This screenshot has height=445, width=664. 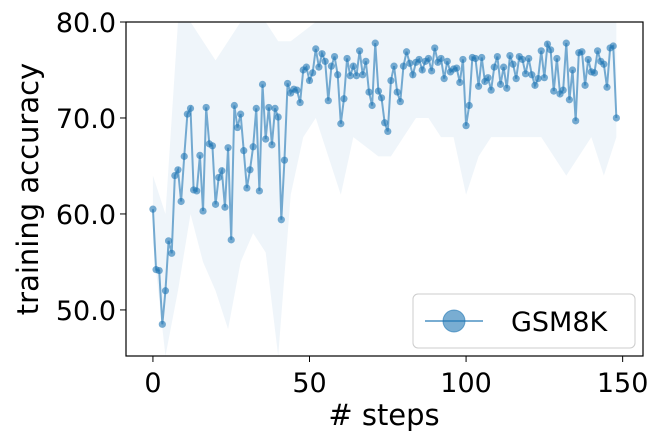 I want to click on y-tick-label: 60.0, so click(x=86, y=215).